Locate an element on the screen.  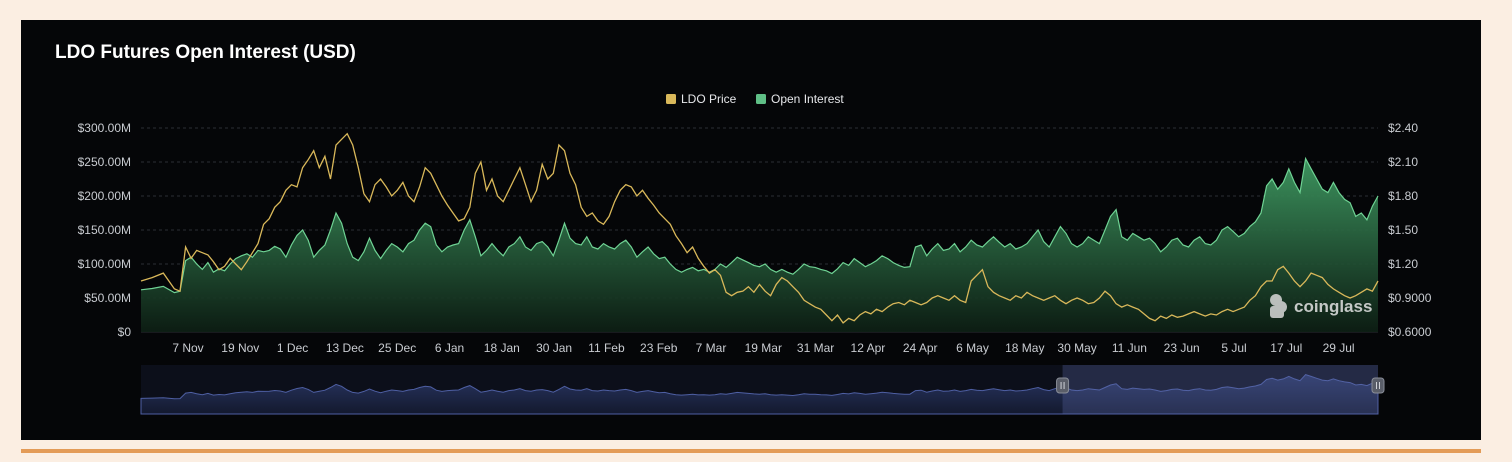
y-left-tick-label: $200.00M is located at coordinates (104, 196).